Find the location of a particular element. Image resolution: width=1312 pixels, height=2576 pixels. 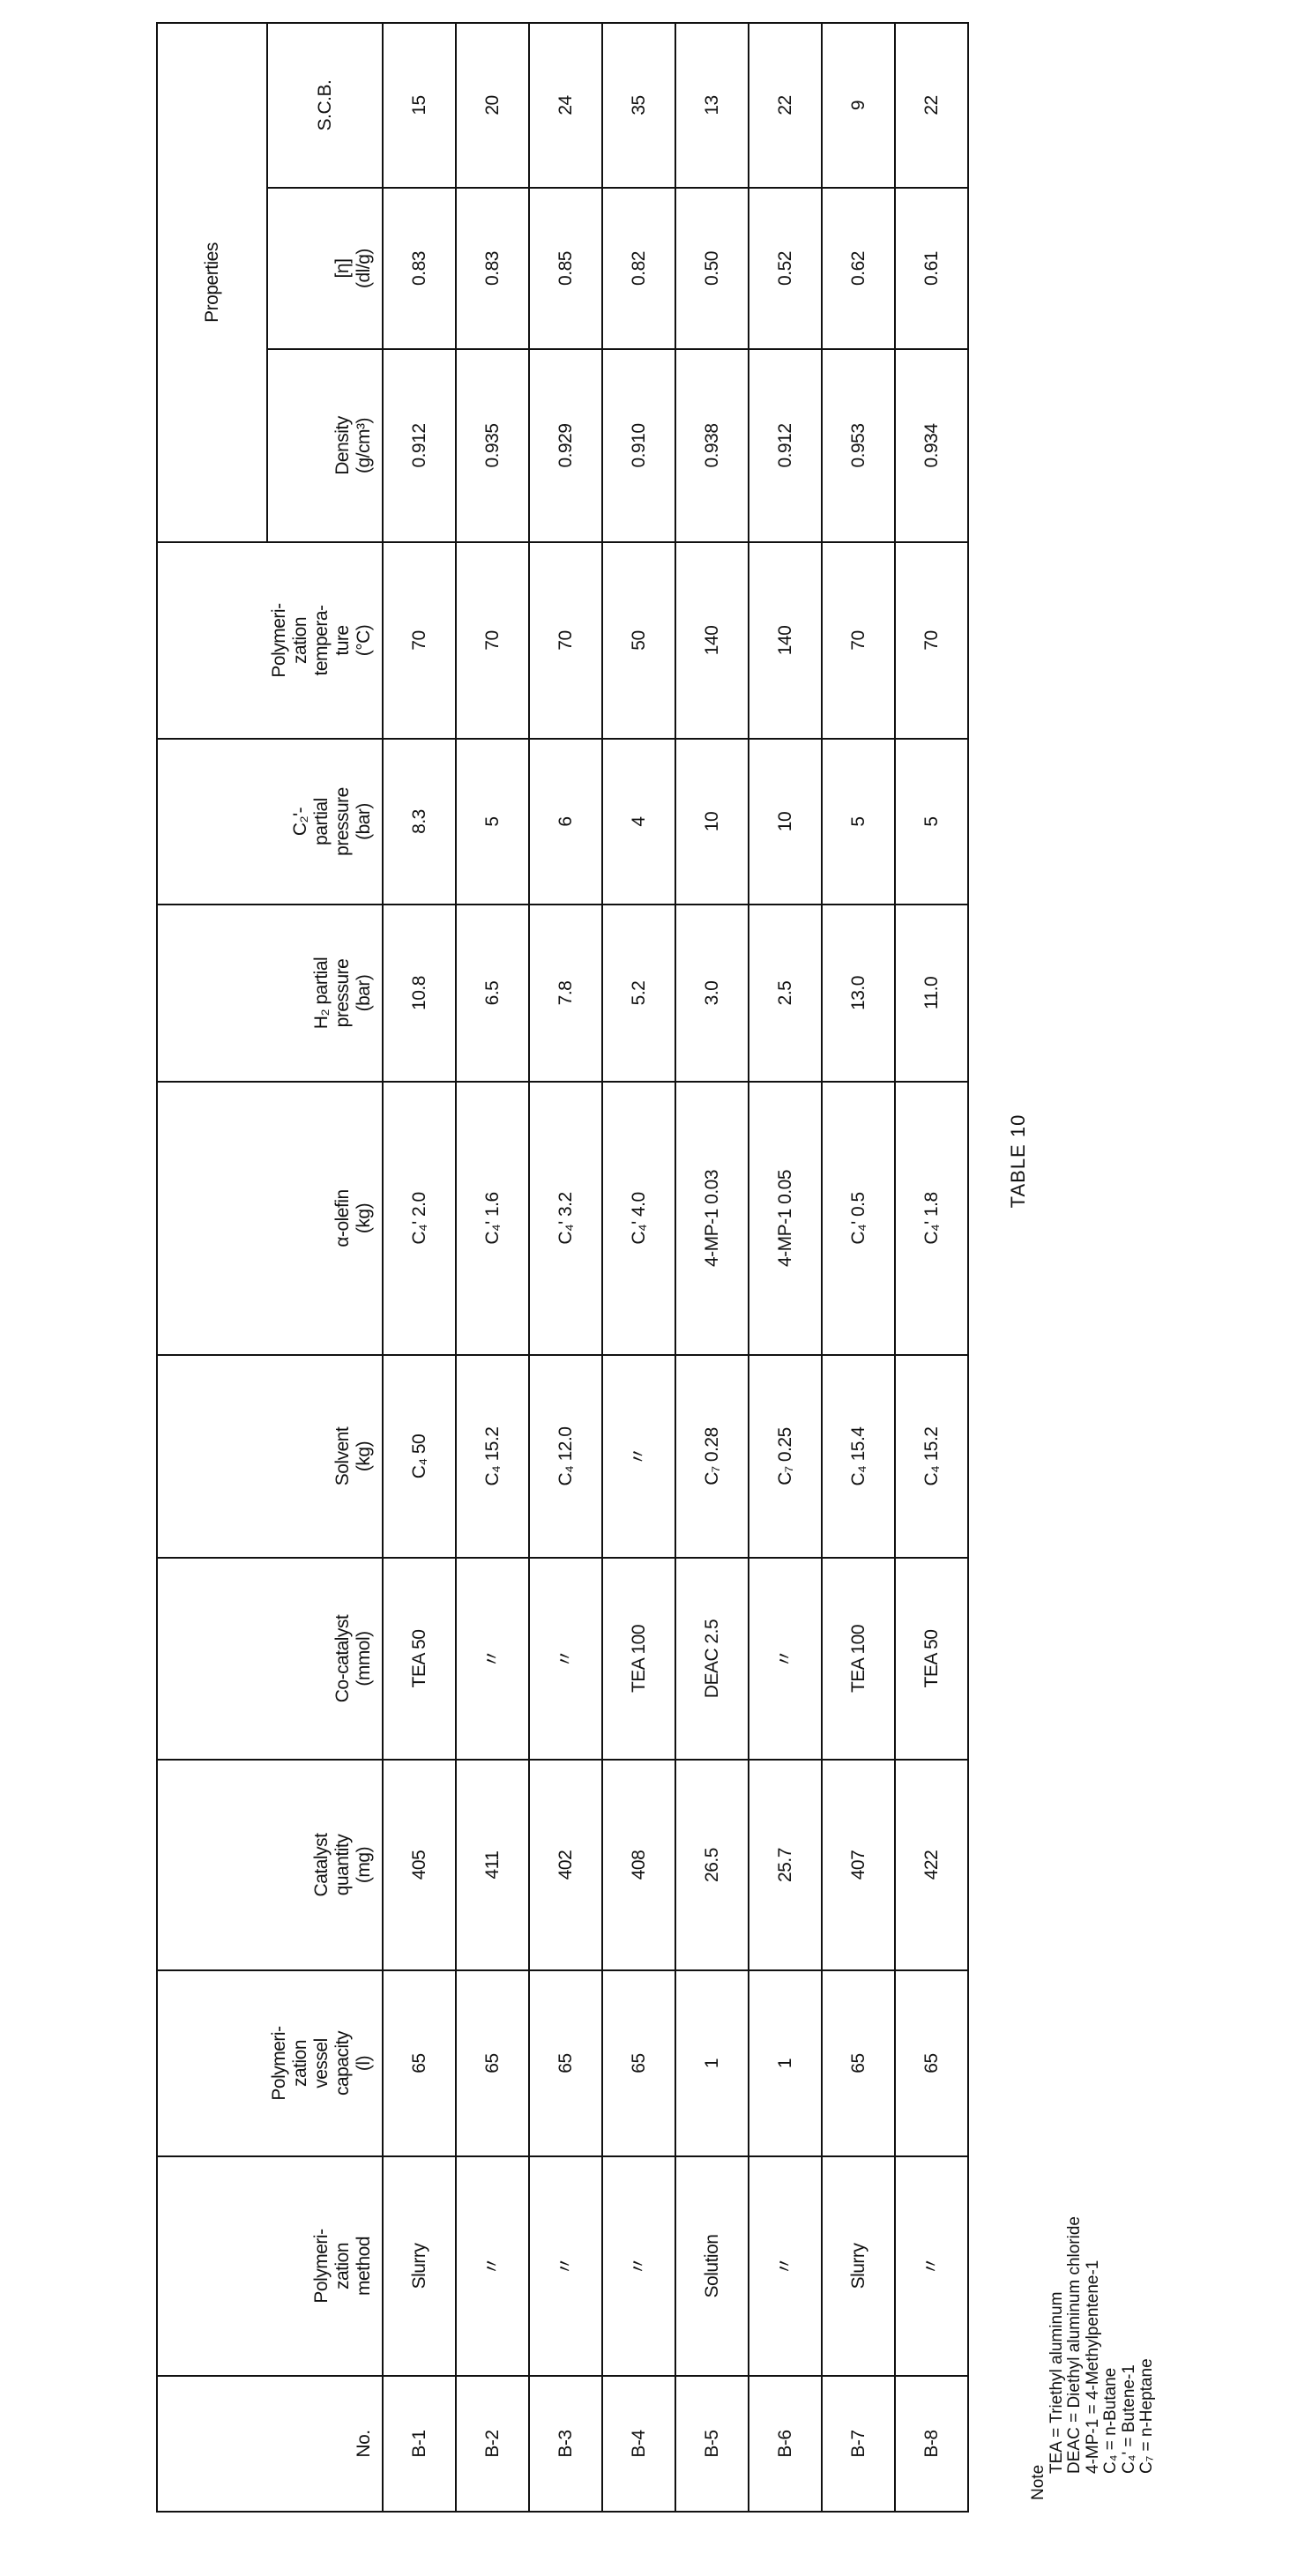

table-cell: 13 is located at coordinates (712, 106).